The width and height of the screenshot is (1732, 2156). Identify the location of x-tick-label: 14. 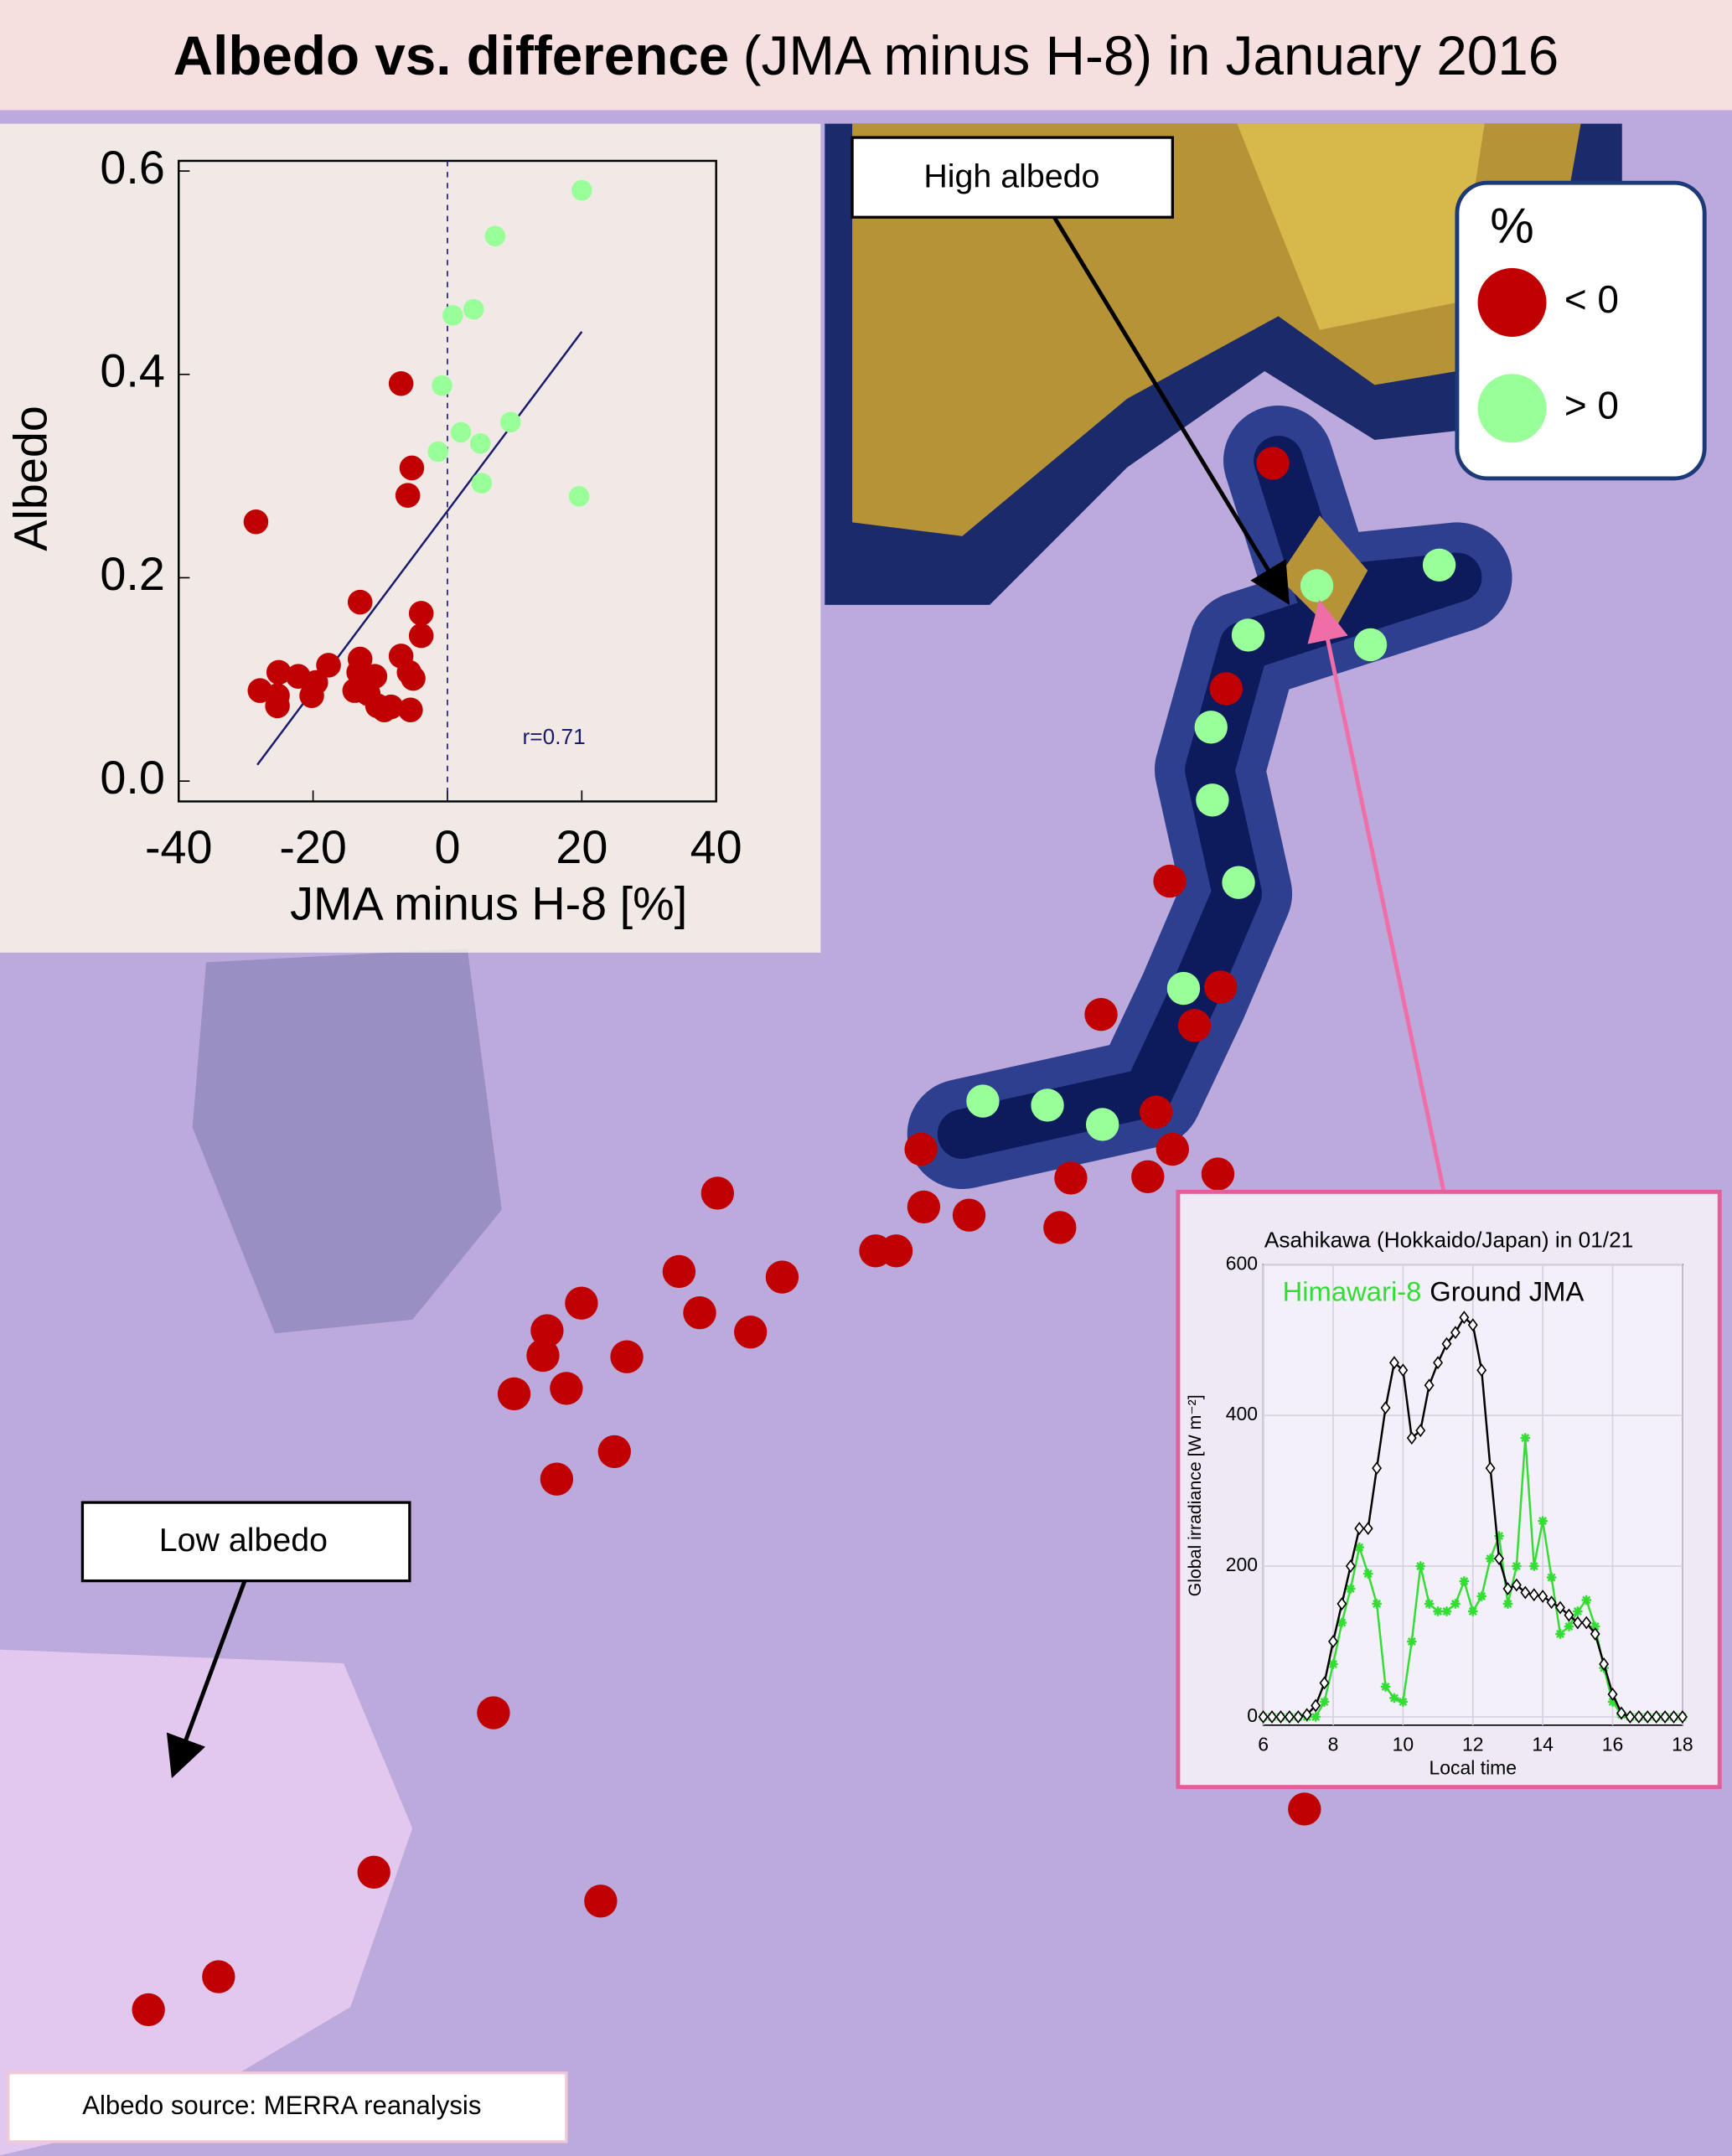
(1543, 1745).